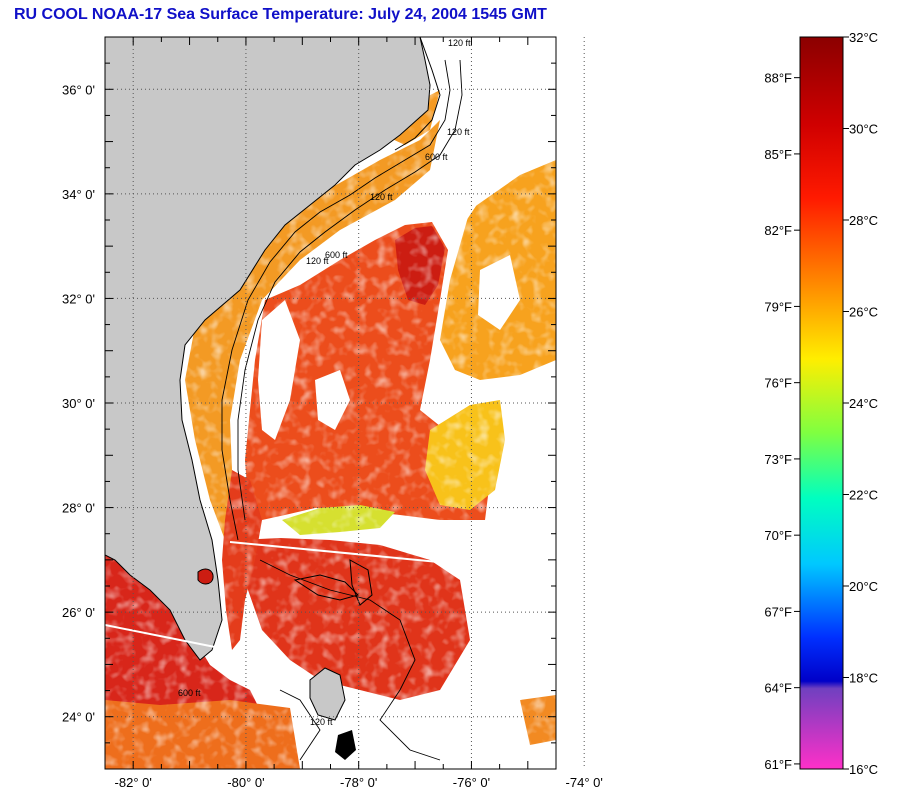  Describe the element at coordinates (821, 403) in the screenshot. I see `colorbar-ramp` at that location.